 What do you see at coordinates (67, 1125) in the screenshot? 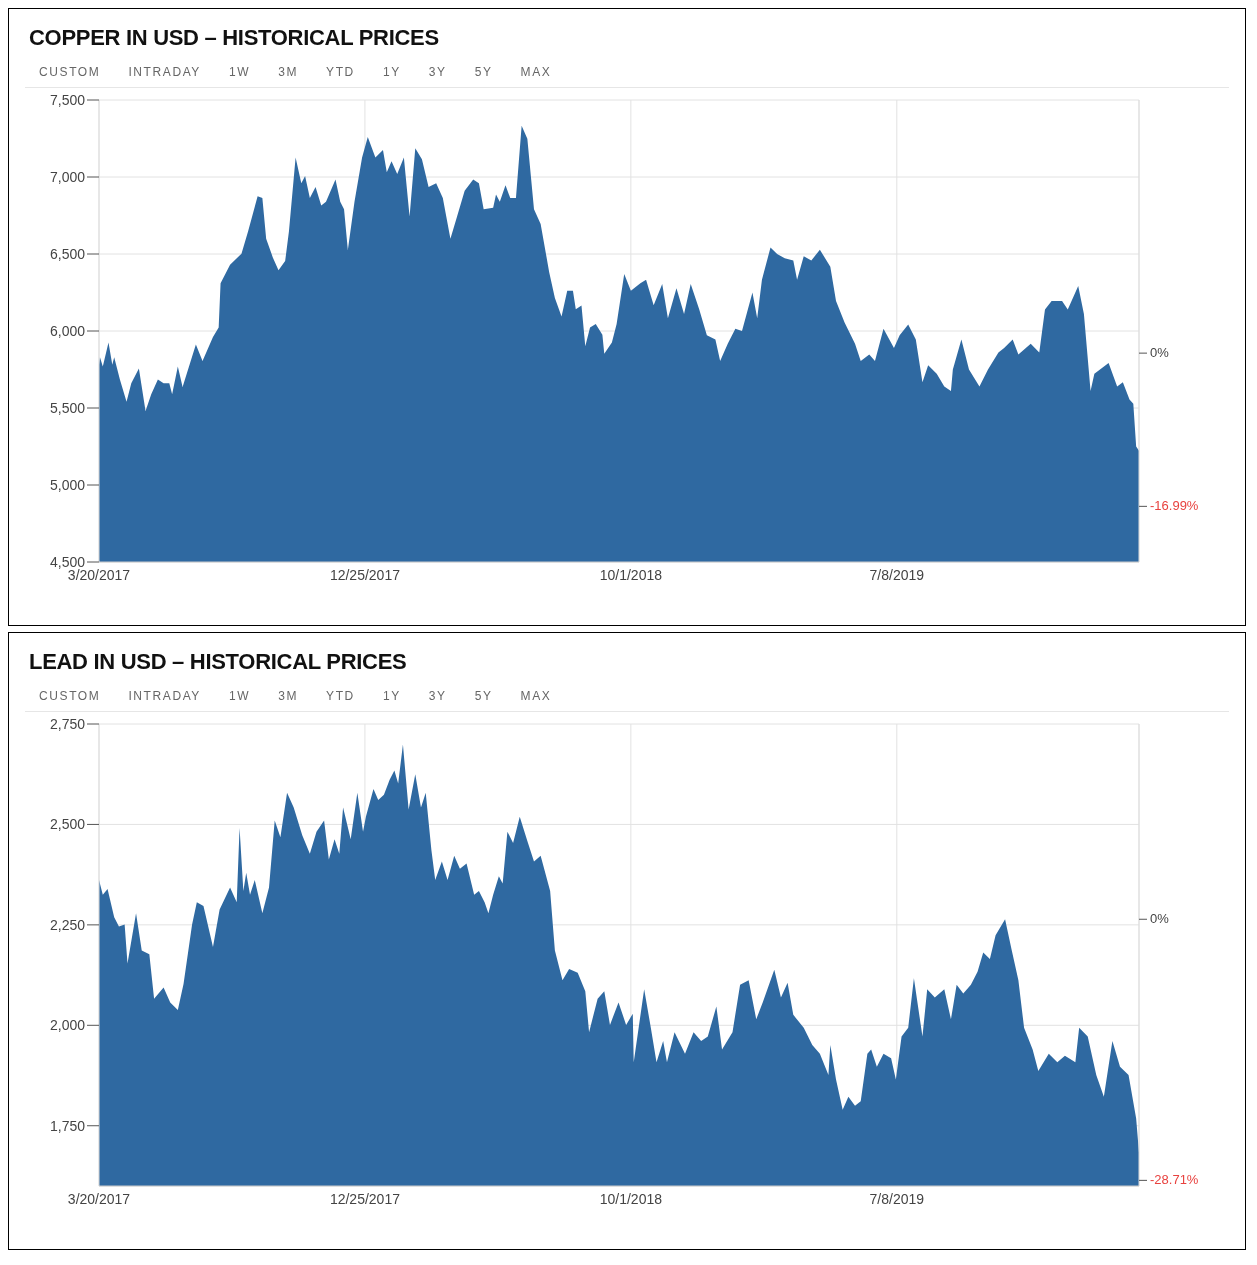
I see `y-tick-label: 1,750` at bounding box center [67, 1125].